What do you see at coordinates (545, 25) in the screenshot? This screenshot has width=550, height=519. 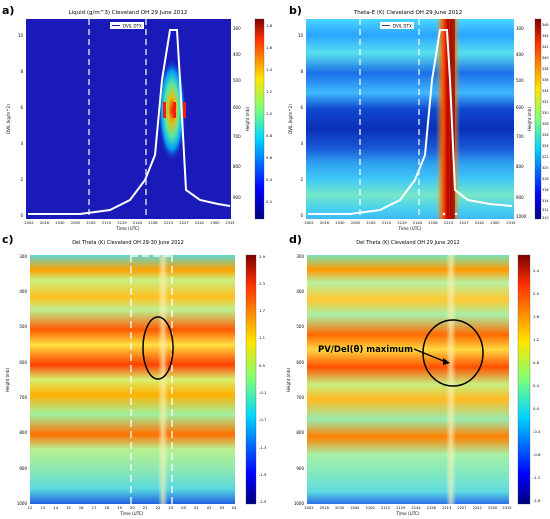 I see `colorbar-tick: 346` at bounding box center [545, 25].